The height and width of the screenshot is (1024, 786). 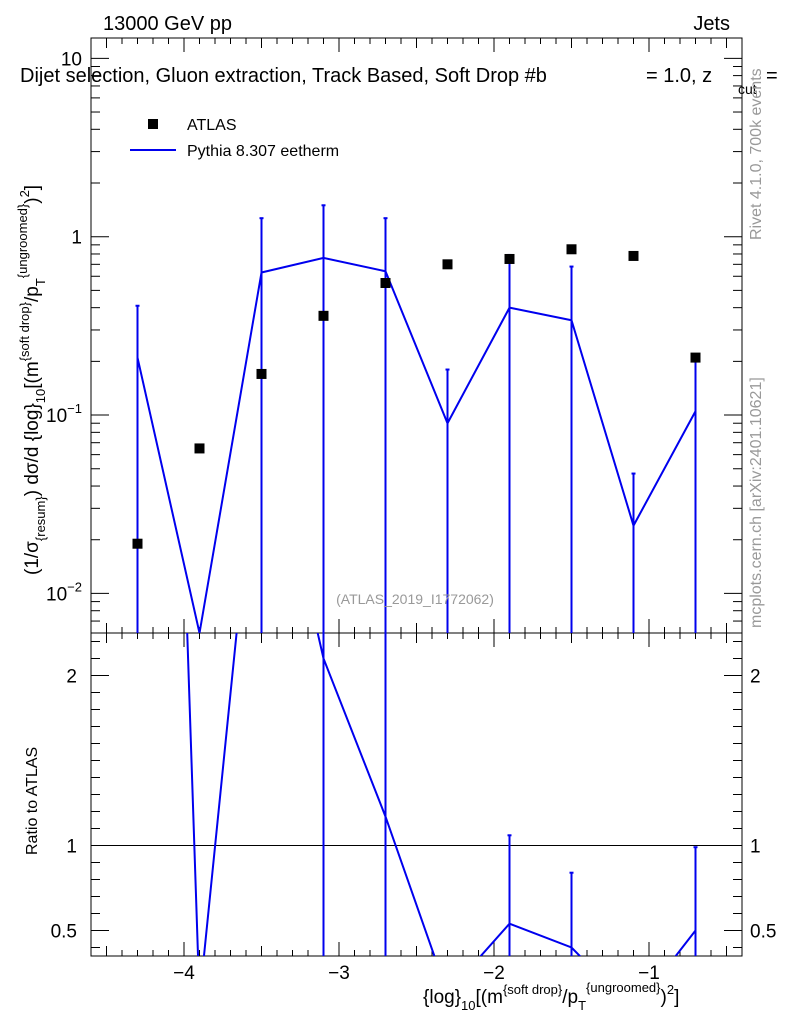 I want to click on header-right-label: Jets, so click(x=711, y=24).